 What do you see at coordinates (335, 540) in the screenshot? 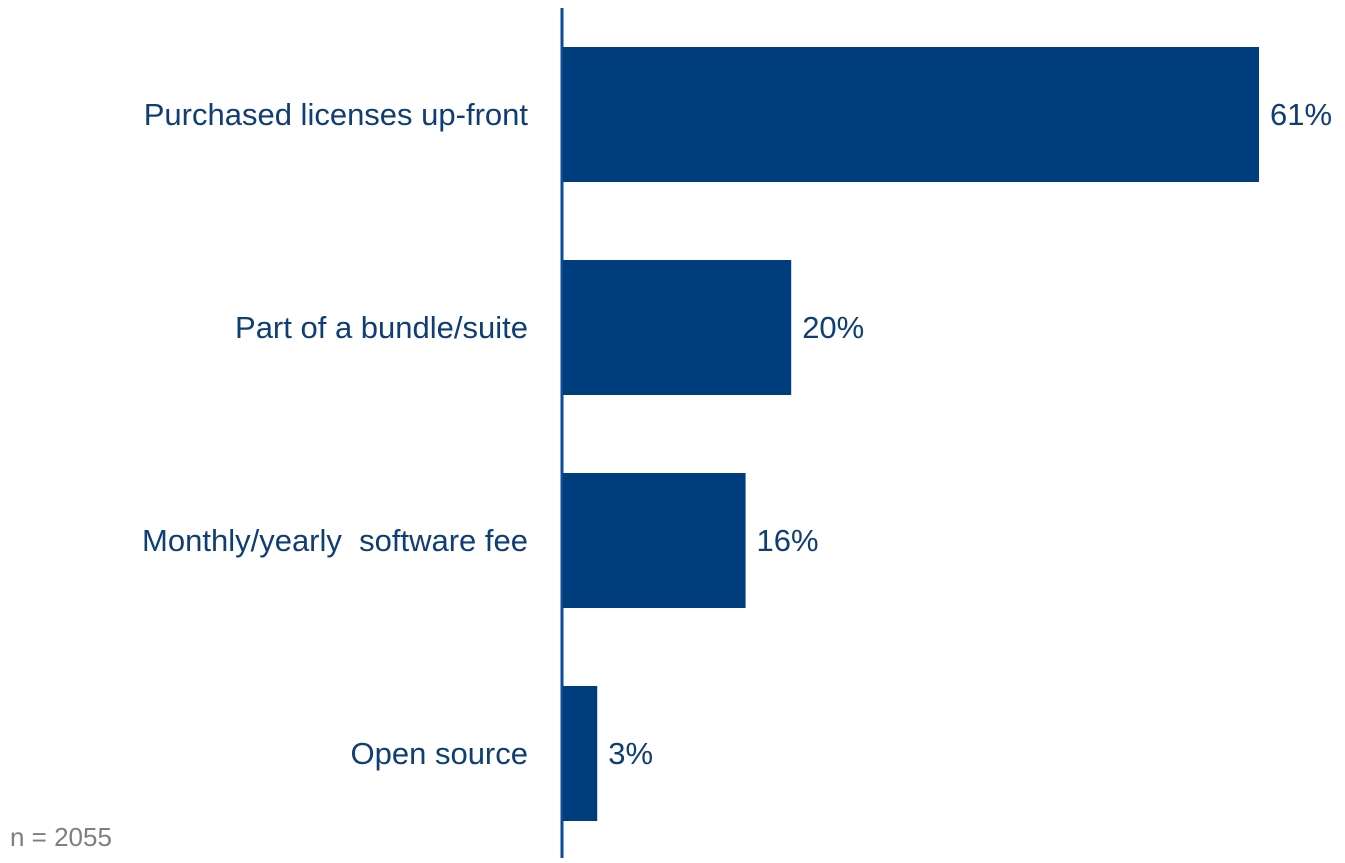
I see `category-label: Monthly/yearly software fee` at bounding box center [335, 540].